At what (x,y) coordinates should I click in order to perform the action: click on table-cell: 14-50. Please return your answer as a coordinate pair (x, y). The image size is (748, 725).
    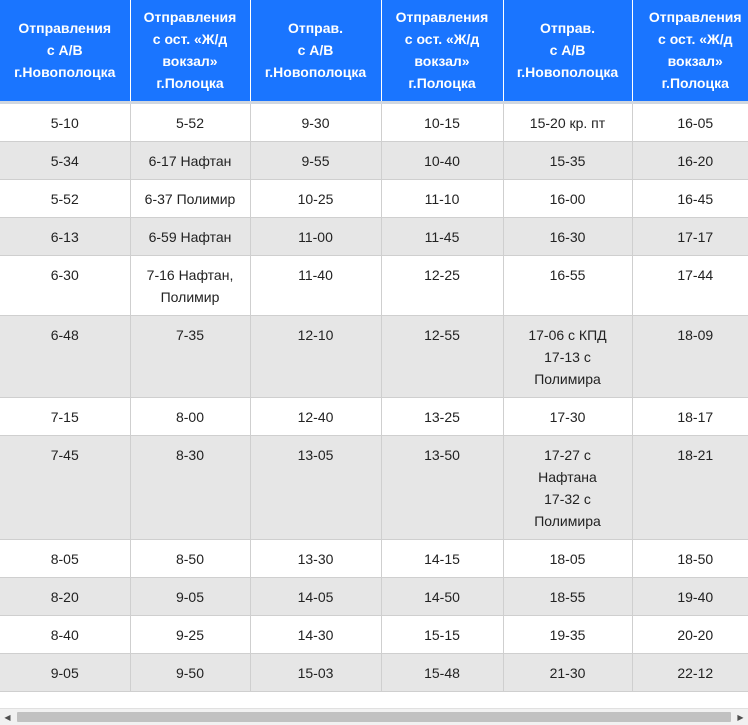
    Looking at the image, I should click on (442, 596).